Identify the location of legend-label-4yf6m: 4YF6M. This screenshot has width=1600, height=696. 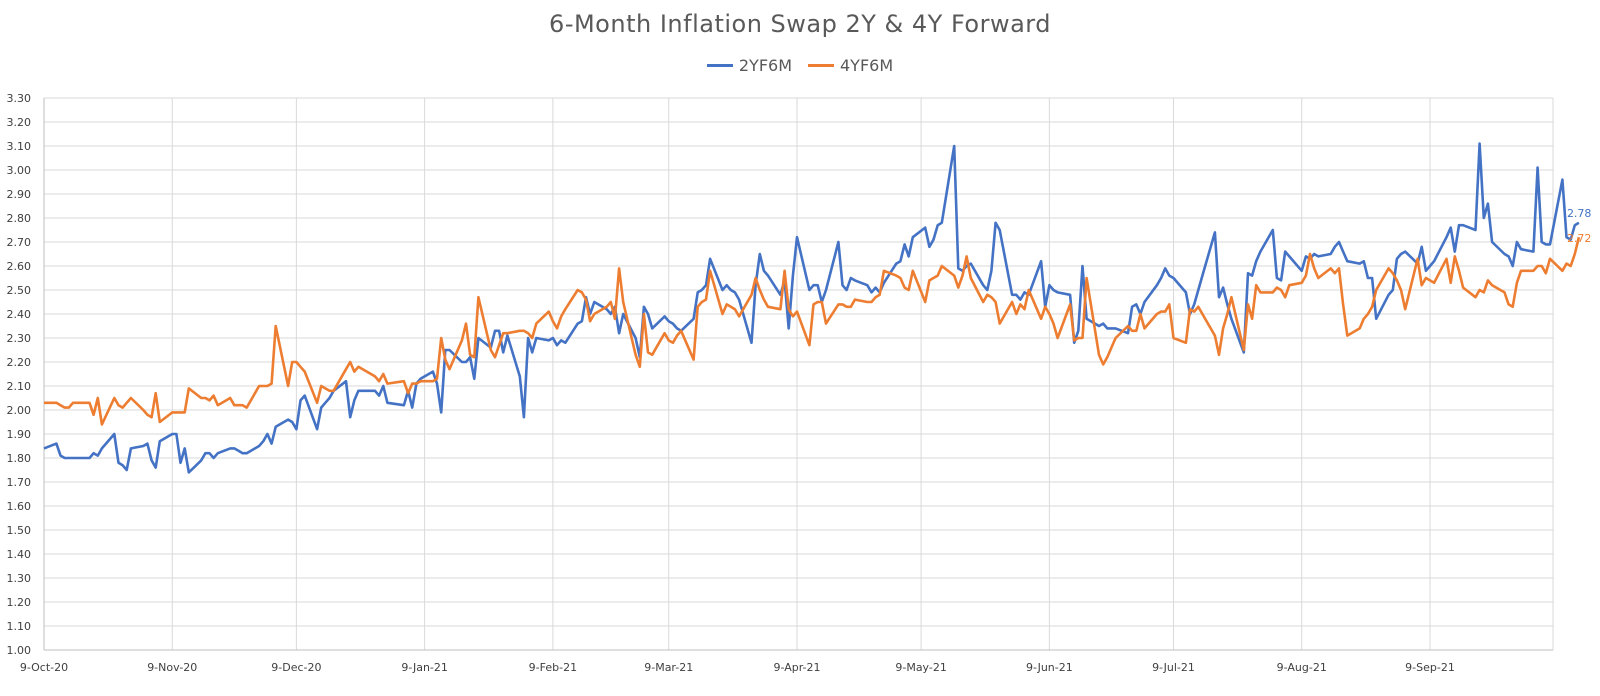
(867, 65).